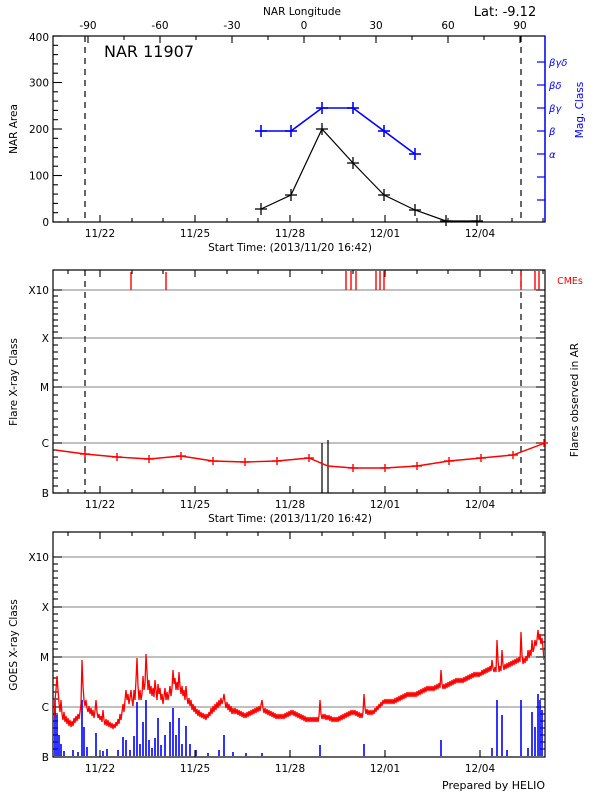  Describe the element at coordinates (304, 39) in the screenshot. I see `panel1-top-ticks` at that location.